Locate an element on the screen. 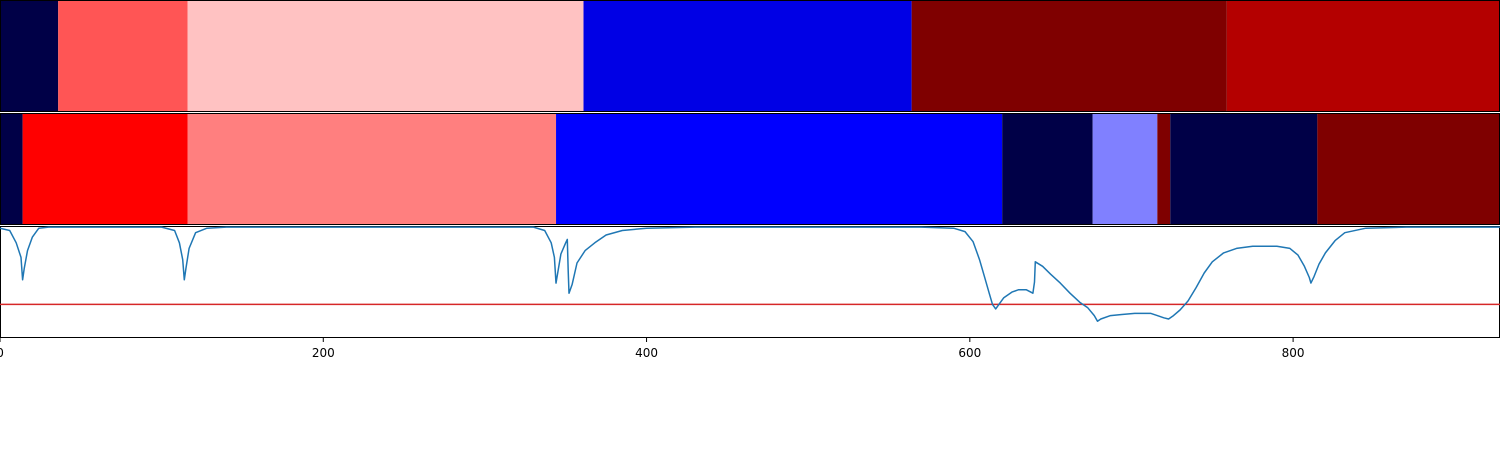 This screenshot has width=1500, height=450. x-tick-label: 600 is located at coordinates (969, 353).